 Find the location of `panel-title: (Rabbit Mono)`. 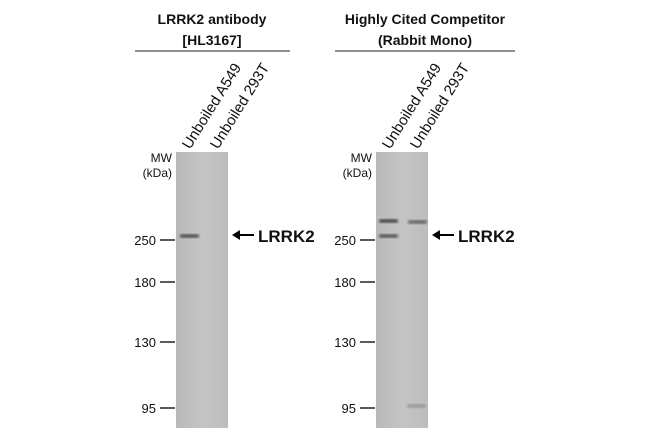

panel-title: (Rabbit Mono) is located at coordinates (425, 40).